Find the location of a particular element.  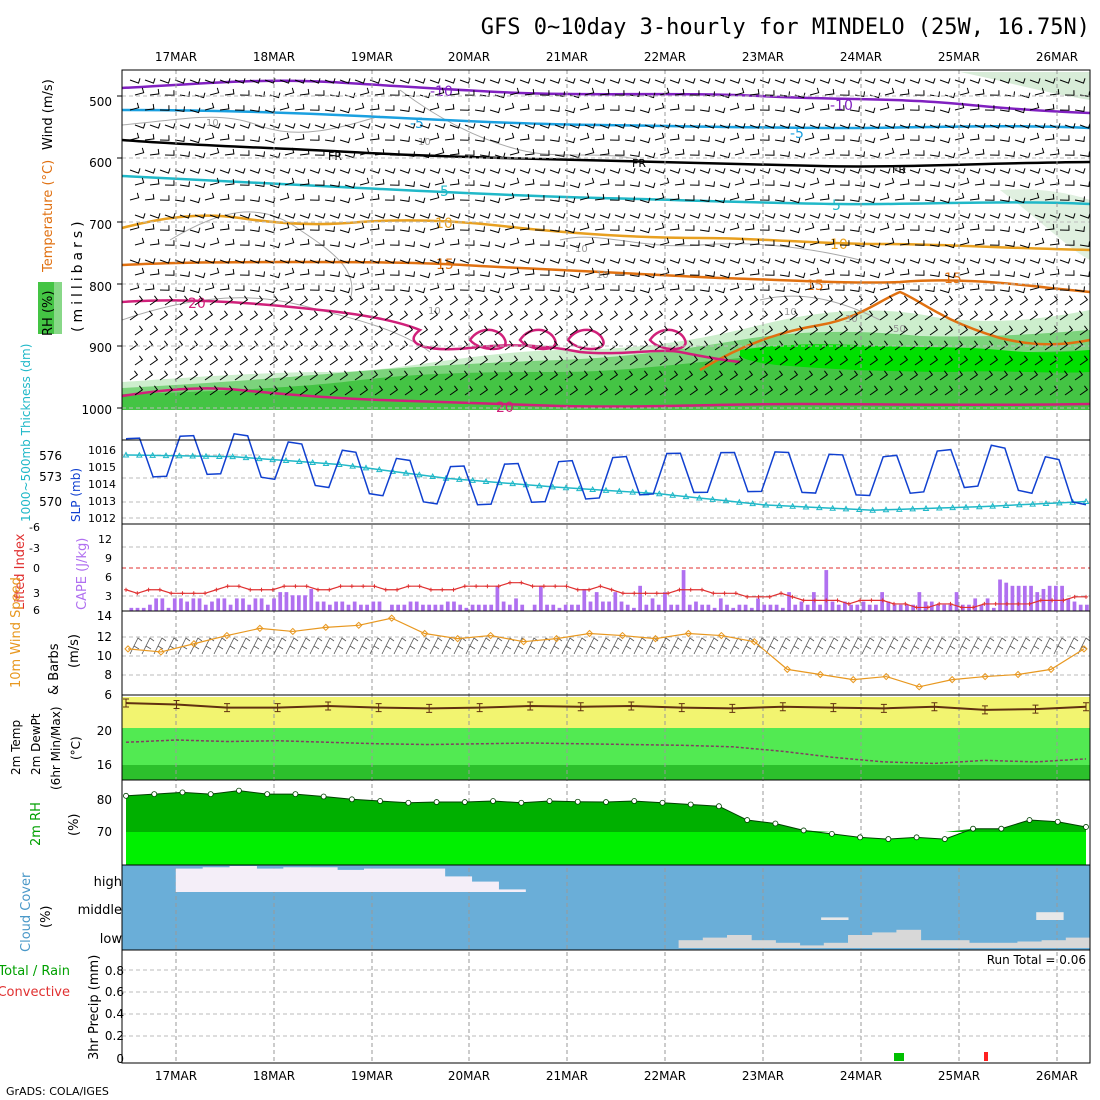

low-cloud-block is located at coordinates (715, 942).